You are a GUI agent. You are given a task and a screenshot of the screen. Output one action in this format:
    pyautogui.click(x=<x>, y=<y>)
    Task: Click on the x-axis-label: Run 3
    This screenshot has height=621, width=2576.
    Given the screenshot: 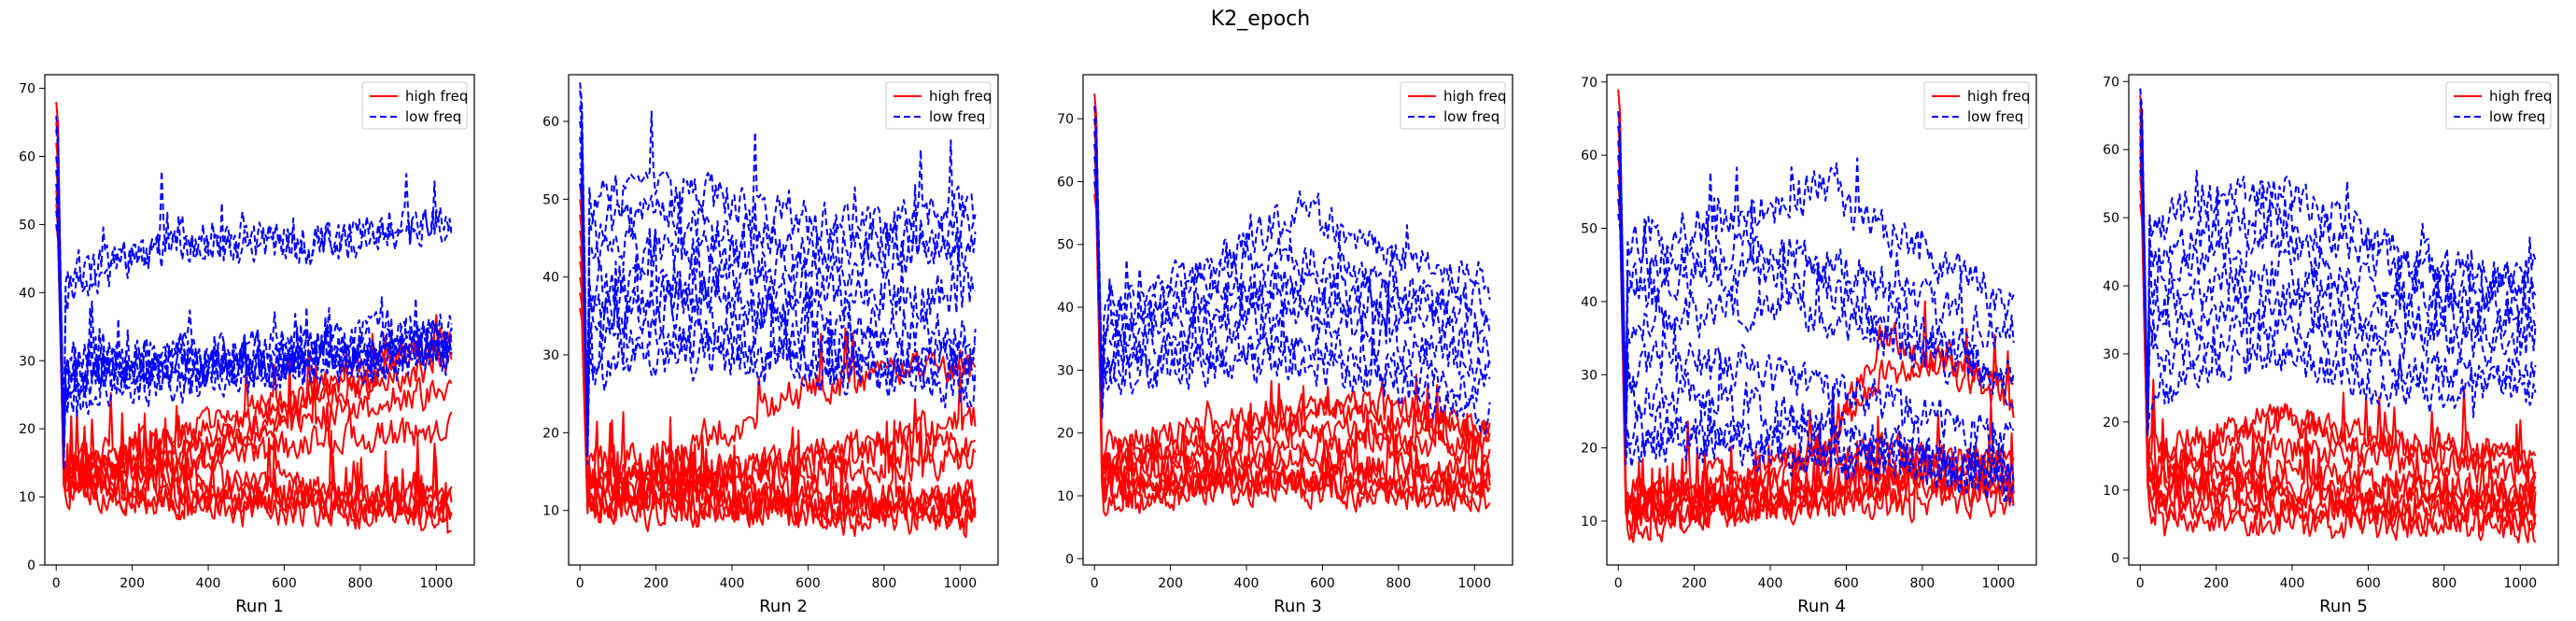 What is the action you would take?
    pyautogui.click(x=1298, y=606)
    